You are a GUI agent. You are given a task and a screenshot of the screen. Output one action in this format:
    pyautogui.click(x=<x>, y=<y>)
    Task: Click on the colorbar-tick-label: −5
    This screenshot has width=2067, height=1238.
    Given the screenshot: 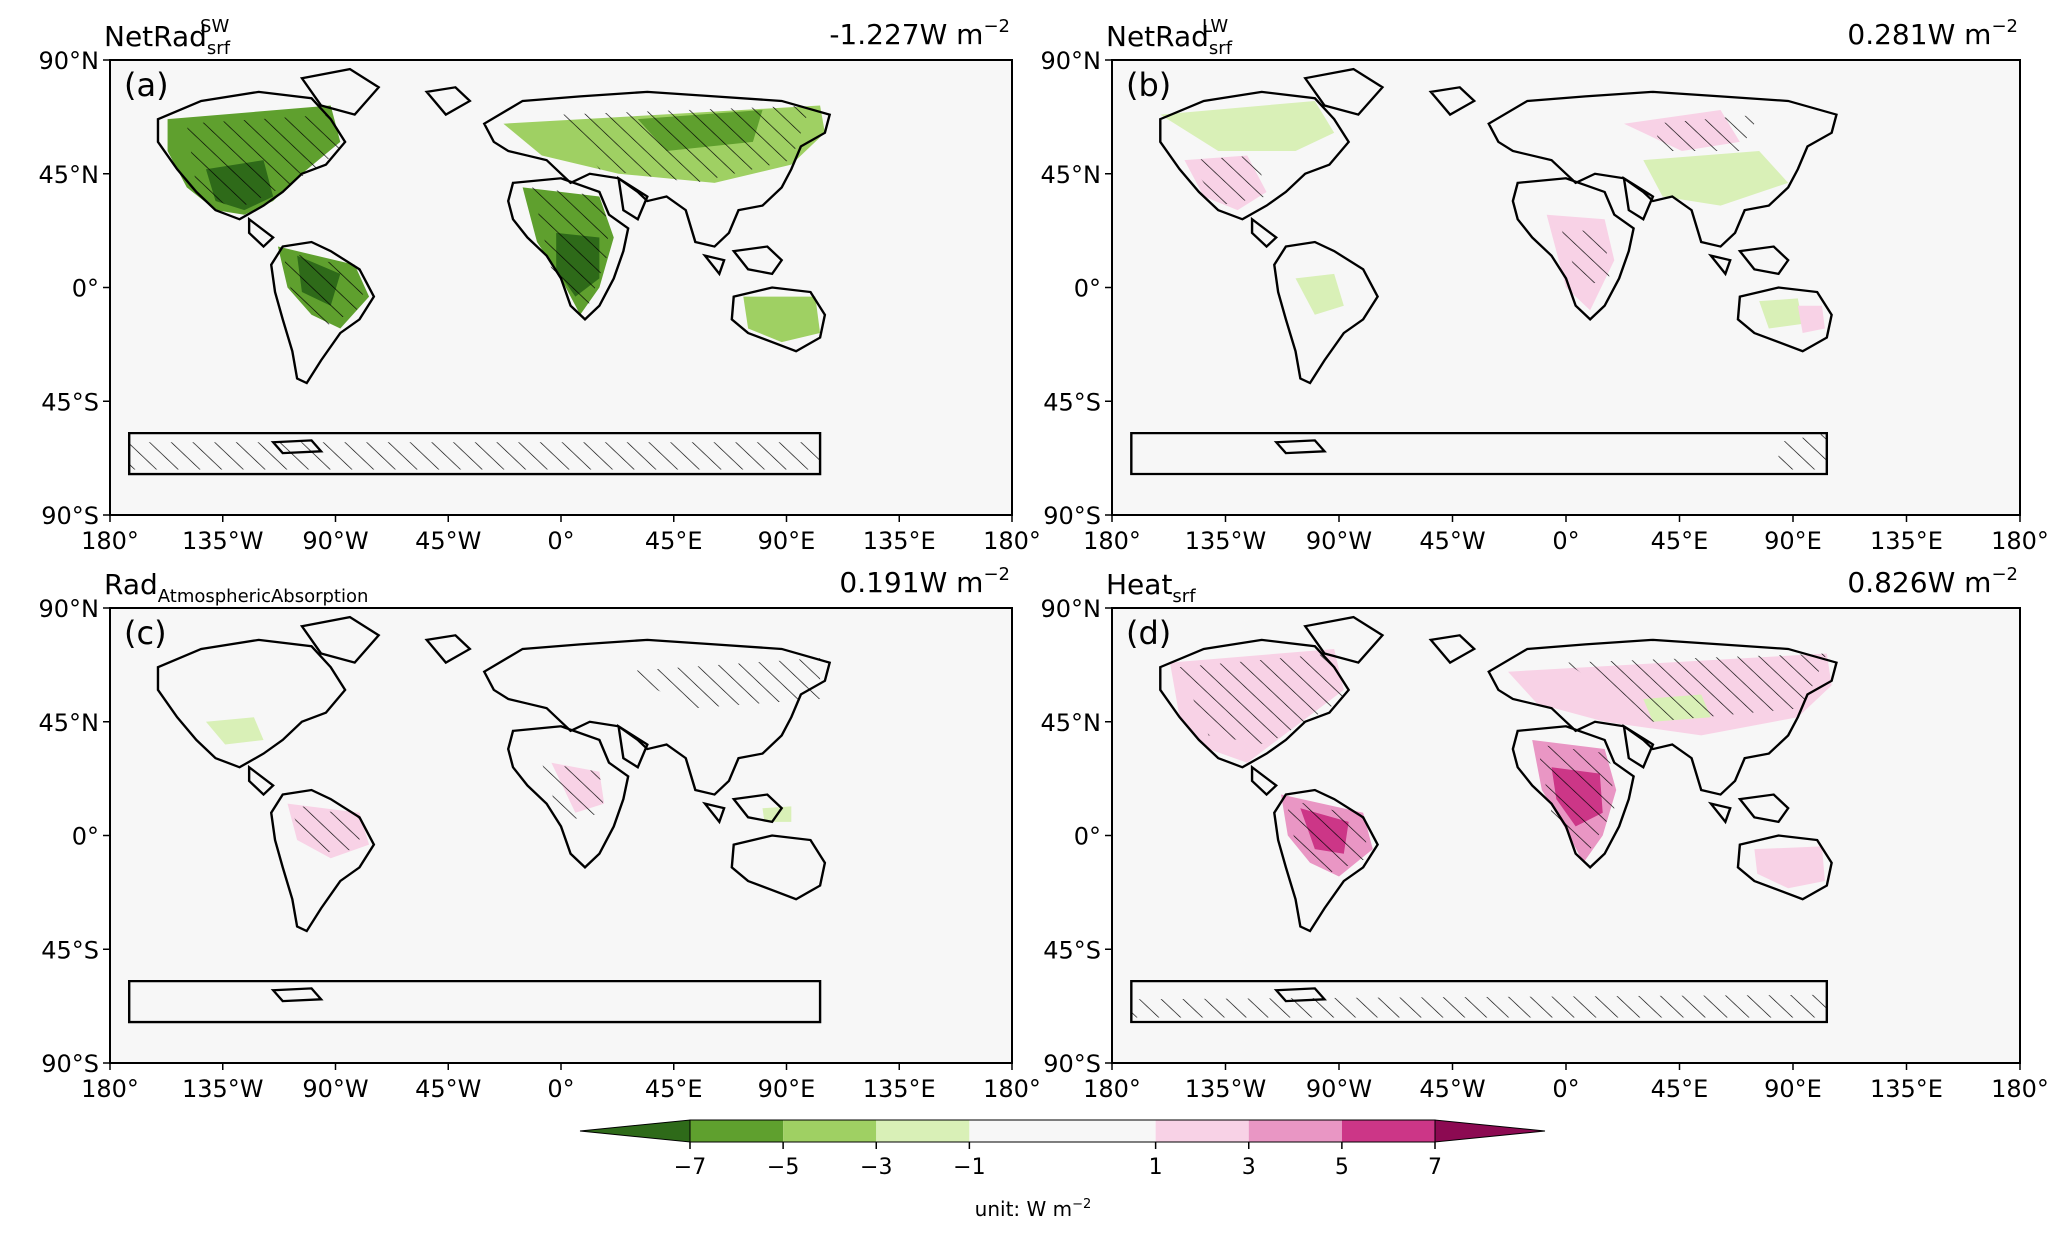 What is the action you would take?
    pyautogui.click(x=783, y=1167)
    